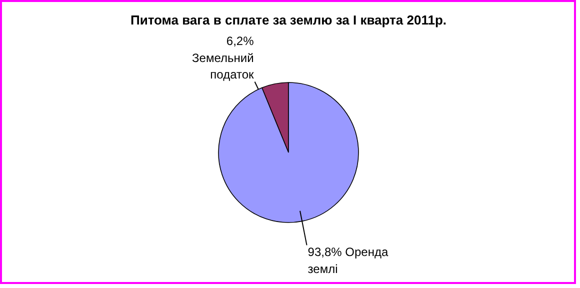 This screenshot has width=580, height=288. Describe the element at coordinates (288, 20) in the screenshot. I see `chart-title: Питома вага в сплате за землю за І кварта 2011р.` at that location.